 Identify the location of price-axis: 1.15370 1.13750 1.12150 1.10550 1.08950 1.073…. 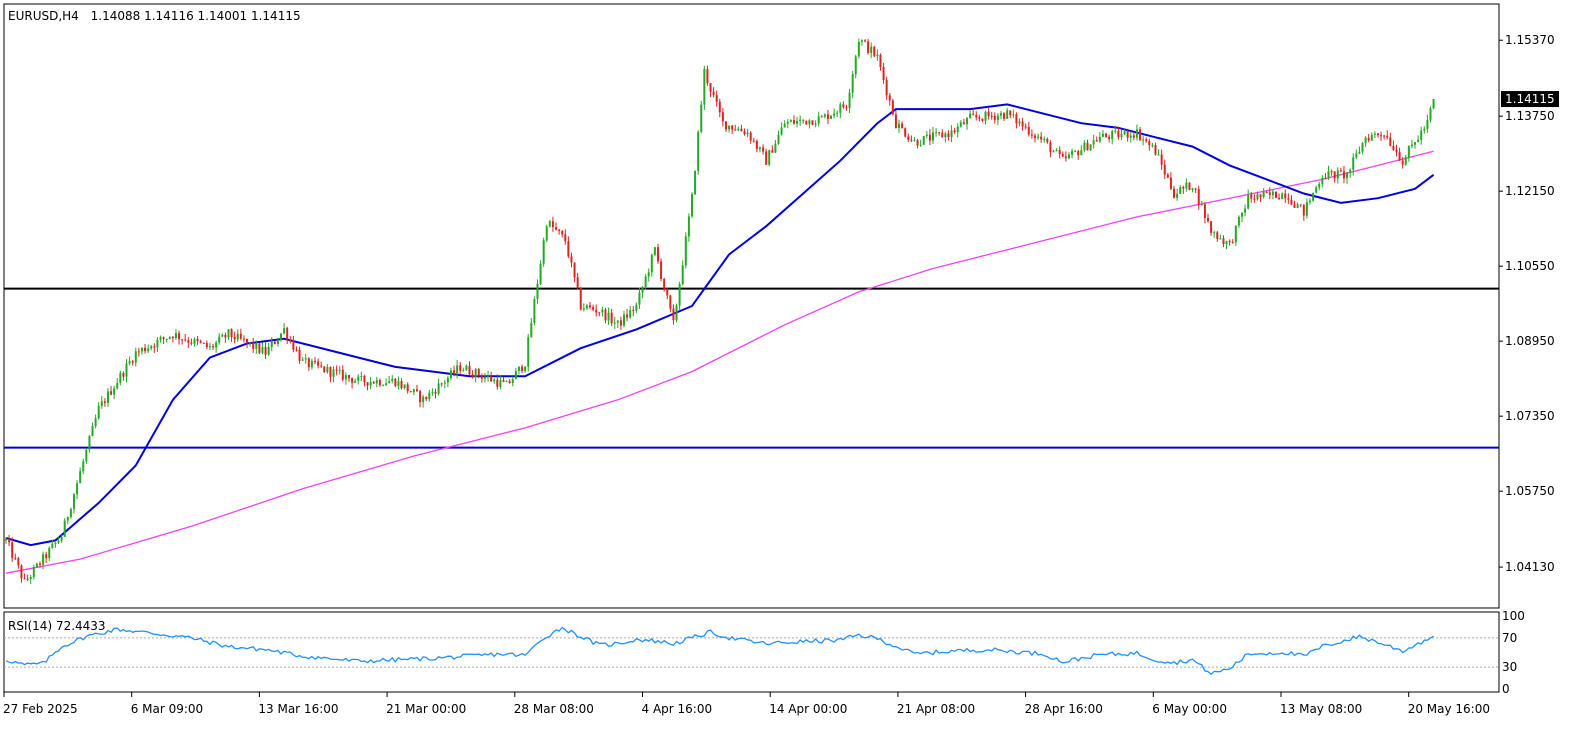
(1527, 303).